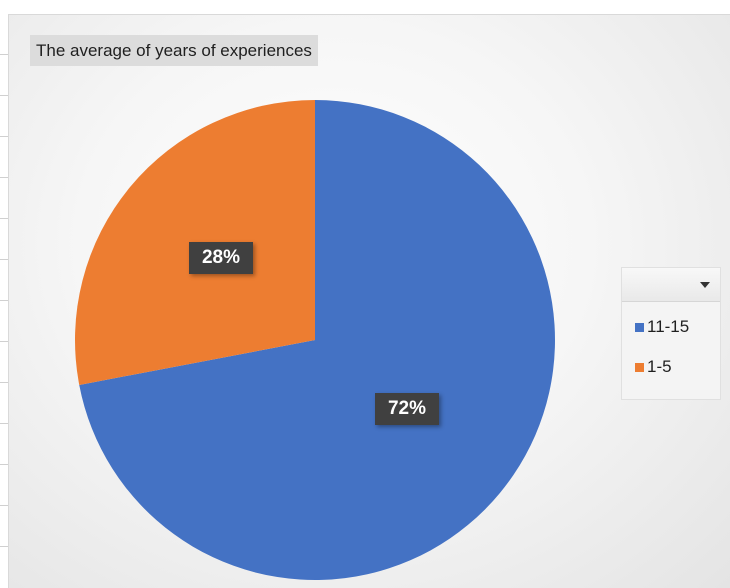  I want to click on legend-item-11-15: 11-15, so click(662, 327).